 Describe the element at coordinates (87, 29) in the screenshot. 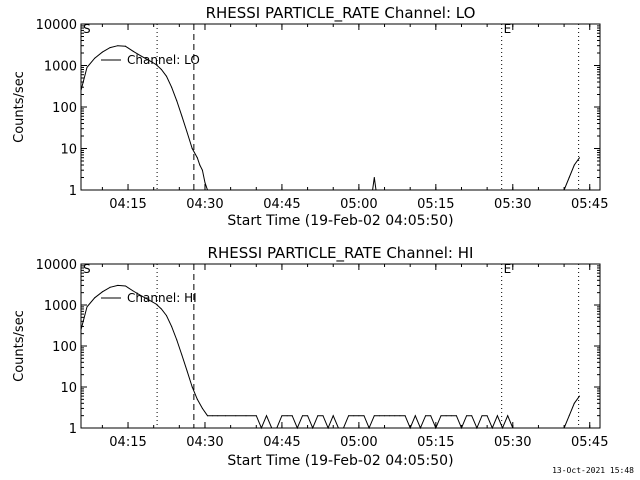

I see `time-marker-label: S` at that location.